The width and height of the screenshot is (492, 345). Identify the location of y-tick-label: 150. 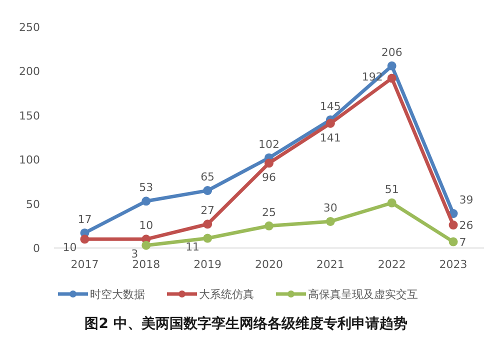
(29, 115).